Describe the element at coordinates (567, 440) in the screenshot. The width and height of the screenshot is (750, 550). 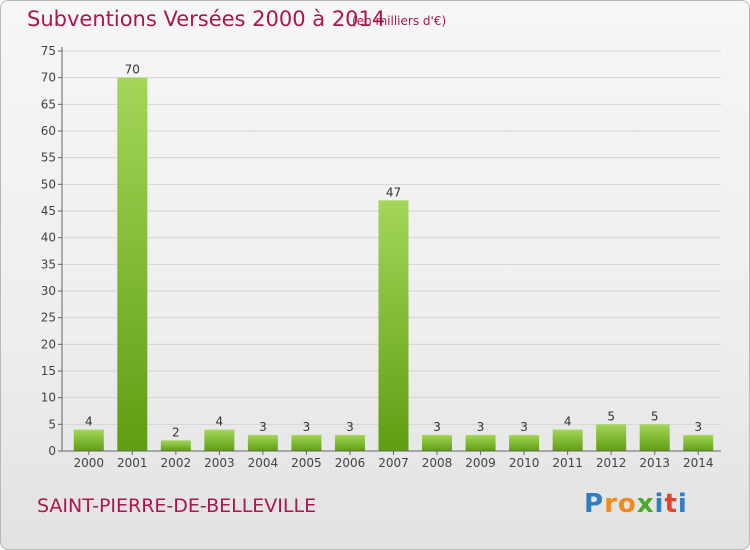
I see `bar-2011` at that location.